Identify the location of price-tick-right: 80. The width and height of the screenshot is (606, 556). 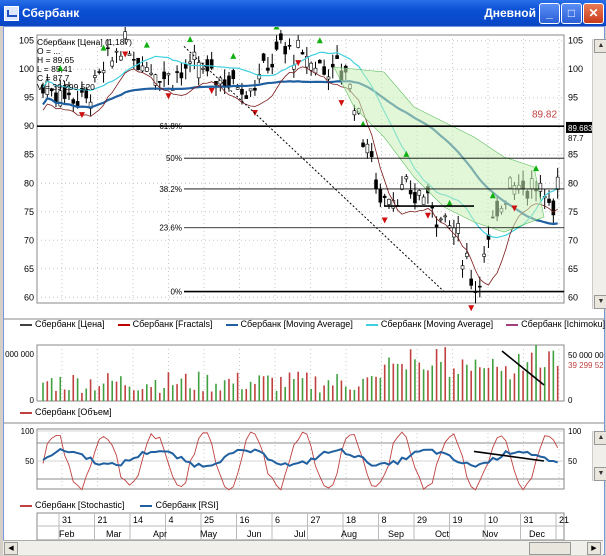
(573, 183).